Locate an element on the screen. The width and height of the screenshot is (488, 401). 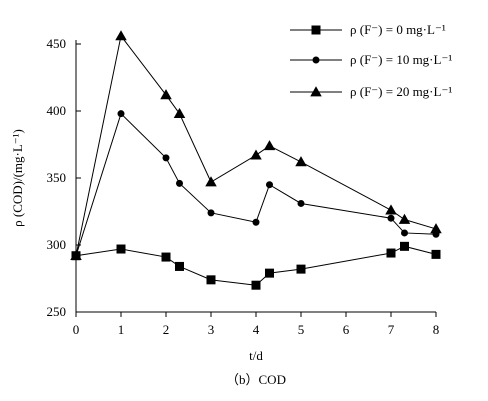
legend-label-circle: ρ (F⁻) = 10 mg·L⁻¹ is located at coordinates (401, 59).